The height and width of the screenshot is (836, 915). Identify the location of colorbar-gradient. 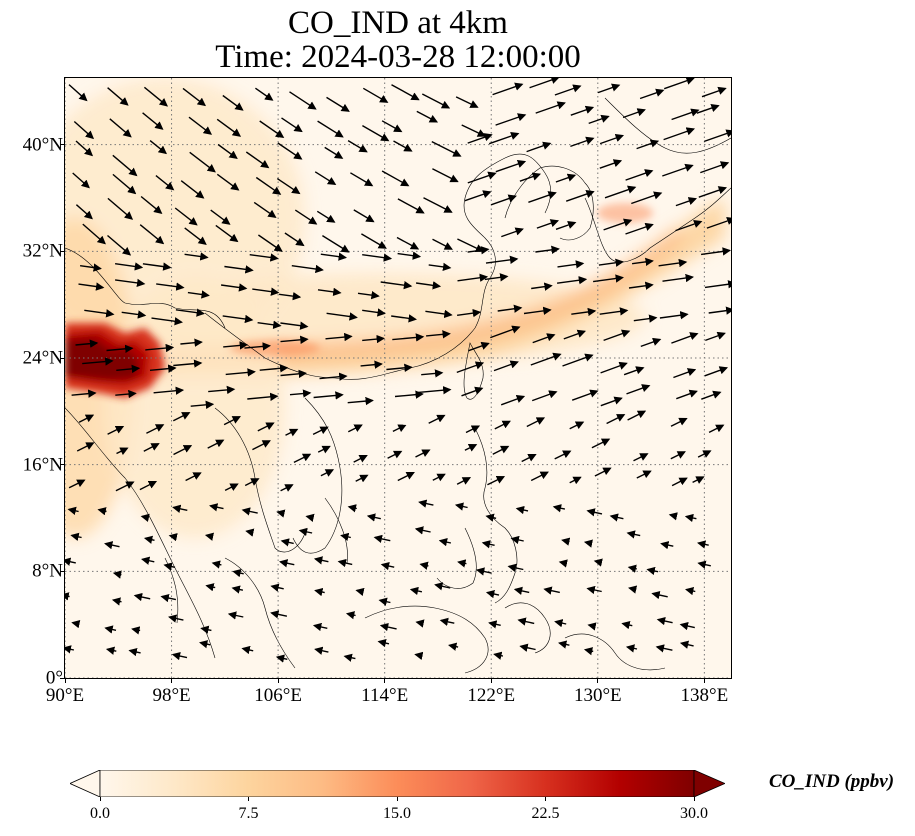
(397, 783).